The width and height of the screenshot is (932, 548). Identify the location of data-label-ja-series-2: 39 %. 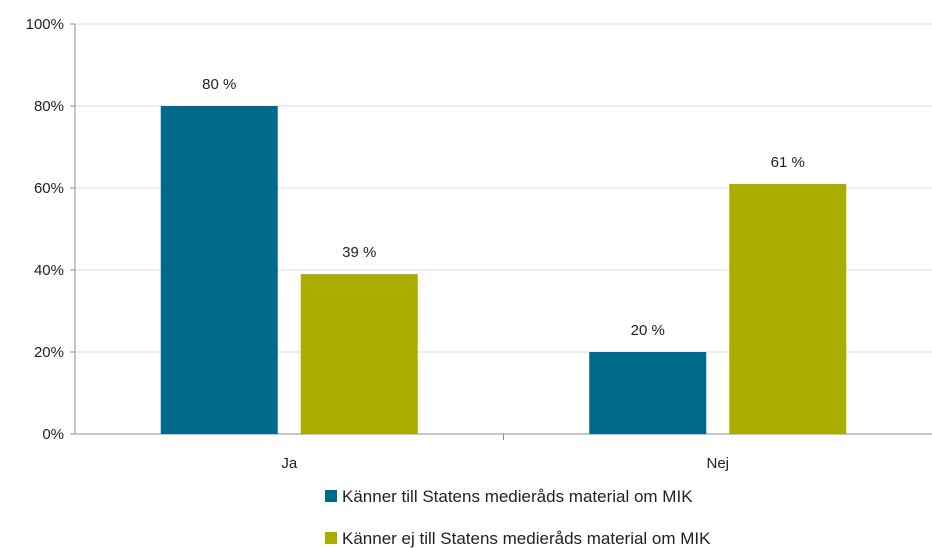
(359, 252).